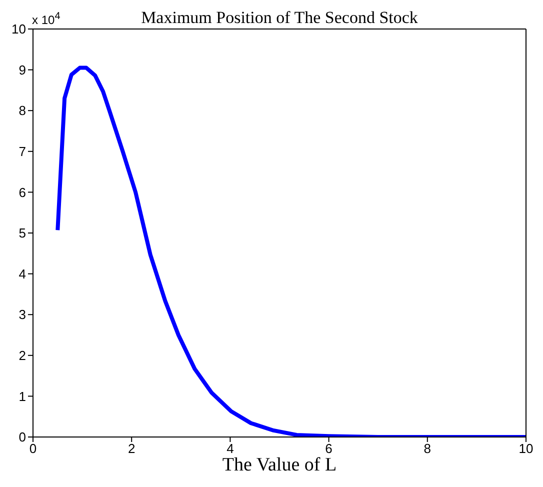 This screenshot has height=487, width=543. I want to click on y-tick-label: 3, so click(22, 314).